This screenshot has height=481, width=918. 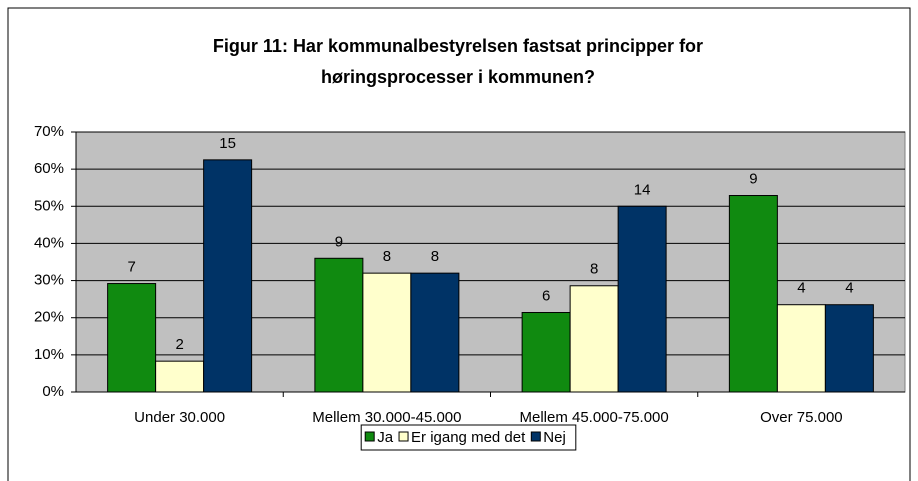 What do you see at coordinates (131, 267) in the screenshot?
I see `data-label: 7` at bounding box center [131, 267].